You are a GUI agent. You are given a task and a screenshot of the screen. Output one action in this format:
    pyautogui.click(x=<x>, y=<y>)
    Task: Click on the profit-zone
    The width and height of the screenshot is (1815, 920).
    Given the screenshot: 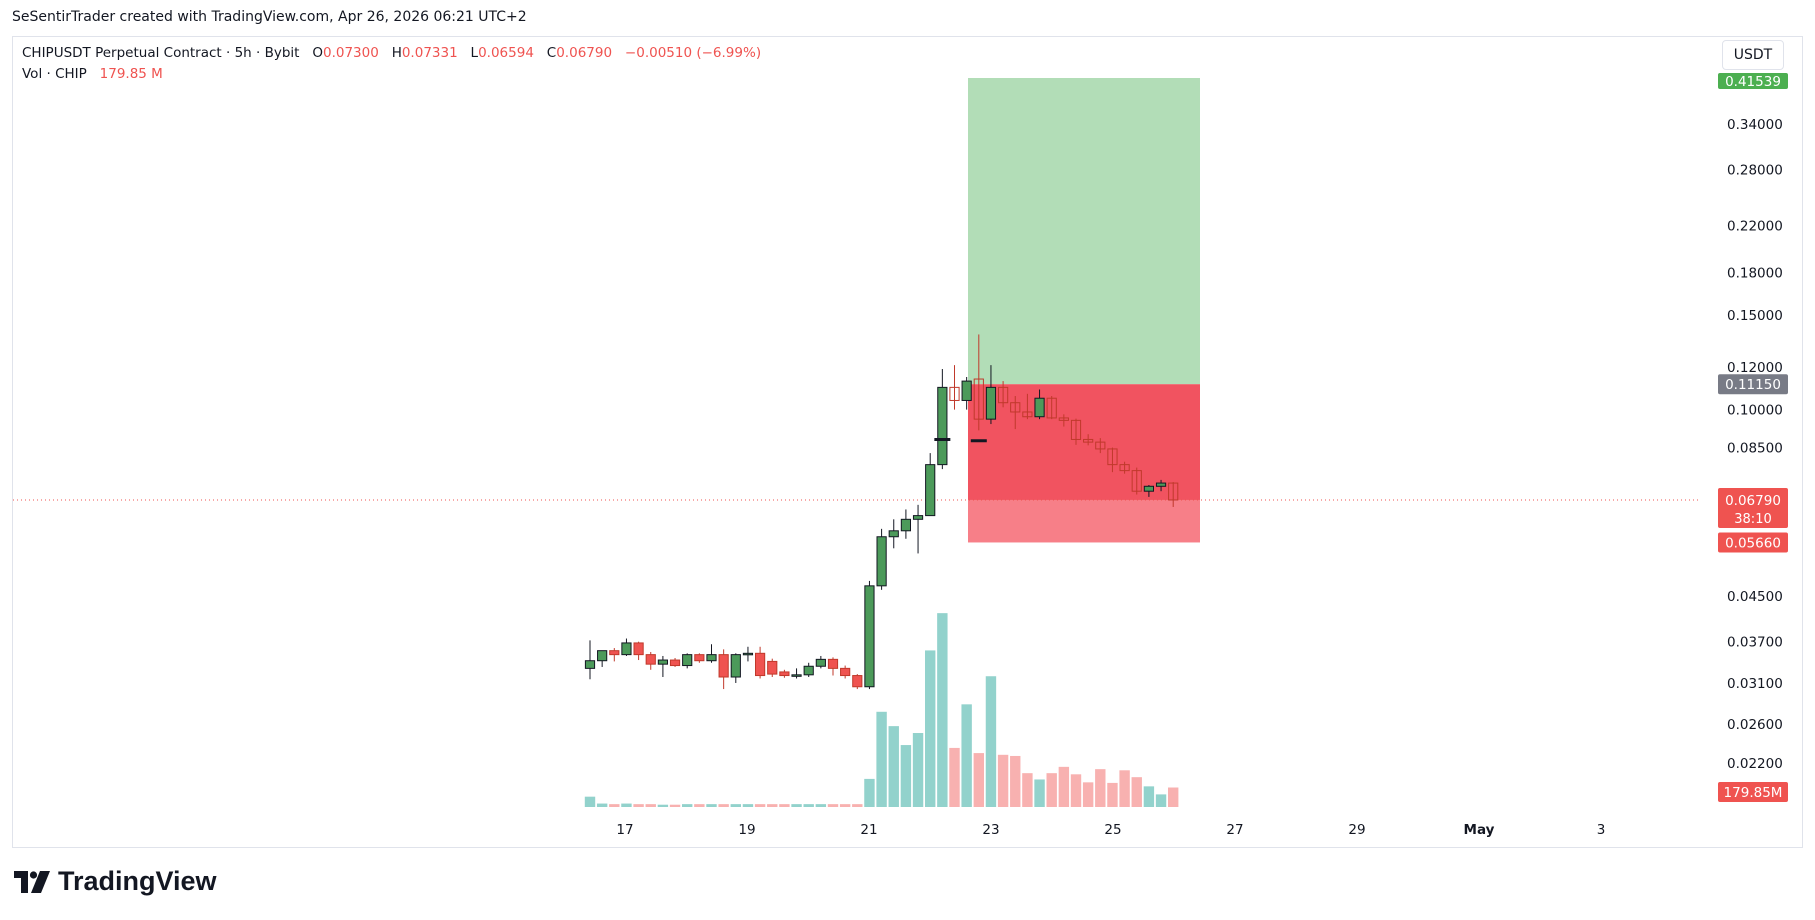 What is the action you would take?
    pyautogui.click(x=1084, y=231)
    